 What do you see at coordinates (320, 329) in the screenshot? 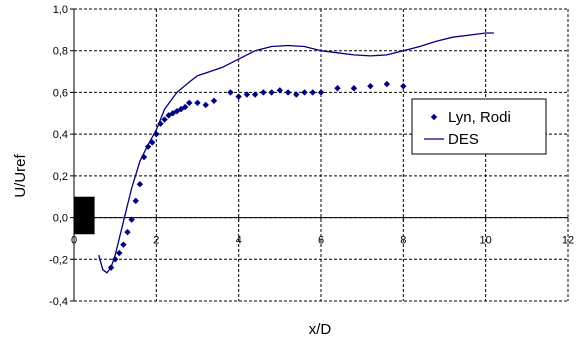
I see `x-axis-title: x/D` at bounding box center [320, 329].